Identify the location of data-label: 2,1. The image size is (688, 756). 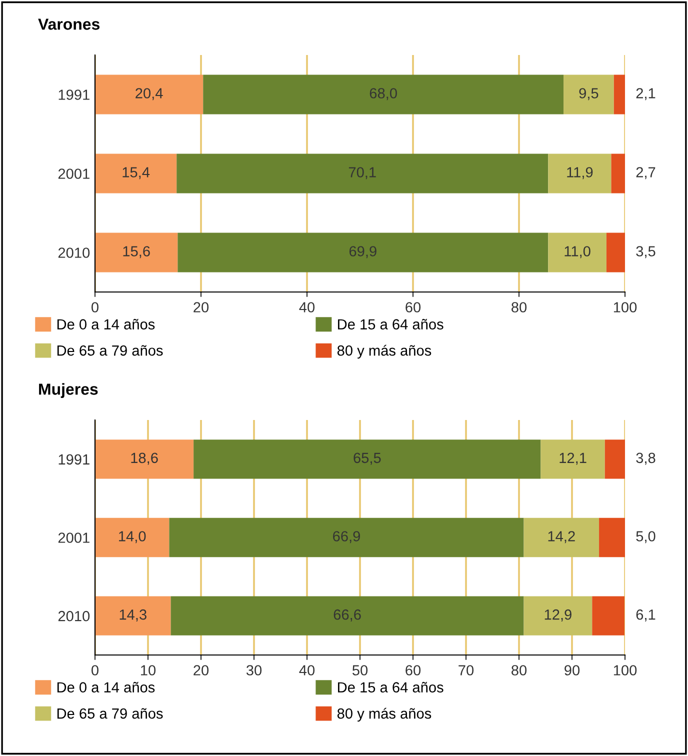
(646, 94).